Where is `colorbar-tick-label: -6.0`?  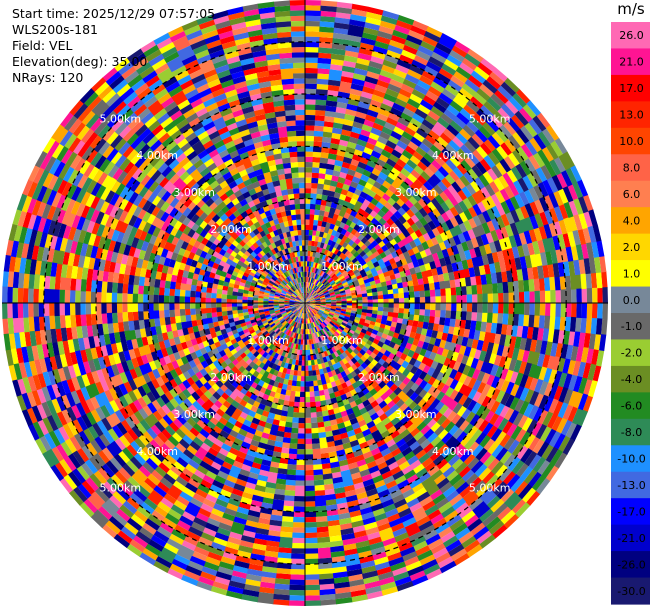 colorbar-tick-label: -6.0 is located at coordinates (631, 406).